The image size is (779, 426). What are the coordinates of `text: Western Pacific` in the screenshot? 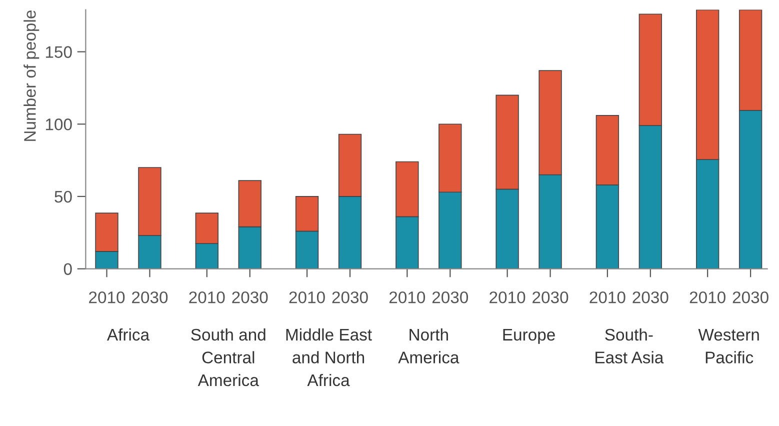 It's located at (728, 346).